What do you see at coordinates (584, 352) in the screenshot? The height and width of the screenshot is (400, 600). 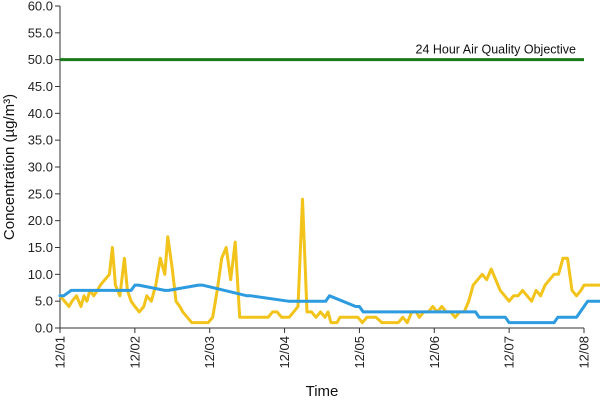 I see `x-tick-label: 12/08` at bounding box center [584, 352].